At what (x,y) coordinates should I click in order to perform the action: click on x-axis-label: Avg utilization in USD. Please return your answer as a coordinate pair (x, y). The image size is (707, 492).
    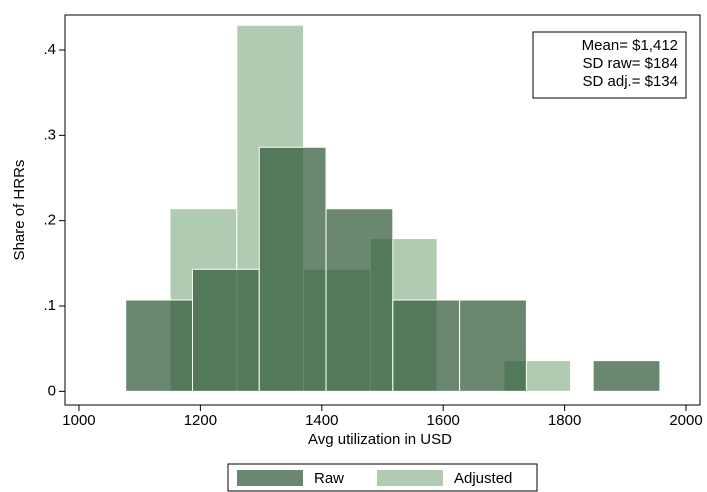
    Looking at the image, I should click on (380, 439).